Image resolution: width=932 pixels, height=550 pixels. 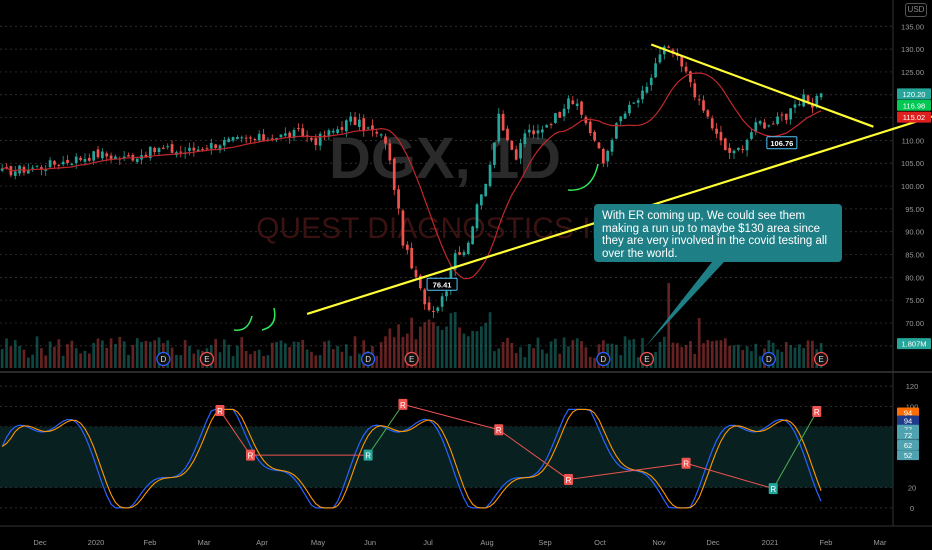 What do you see at coordinates (912, 406) in the screenshot?
I see `stoch-tick-label: 100` at bounding box center [912, 406].